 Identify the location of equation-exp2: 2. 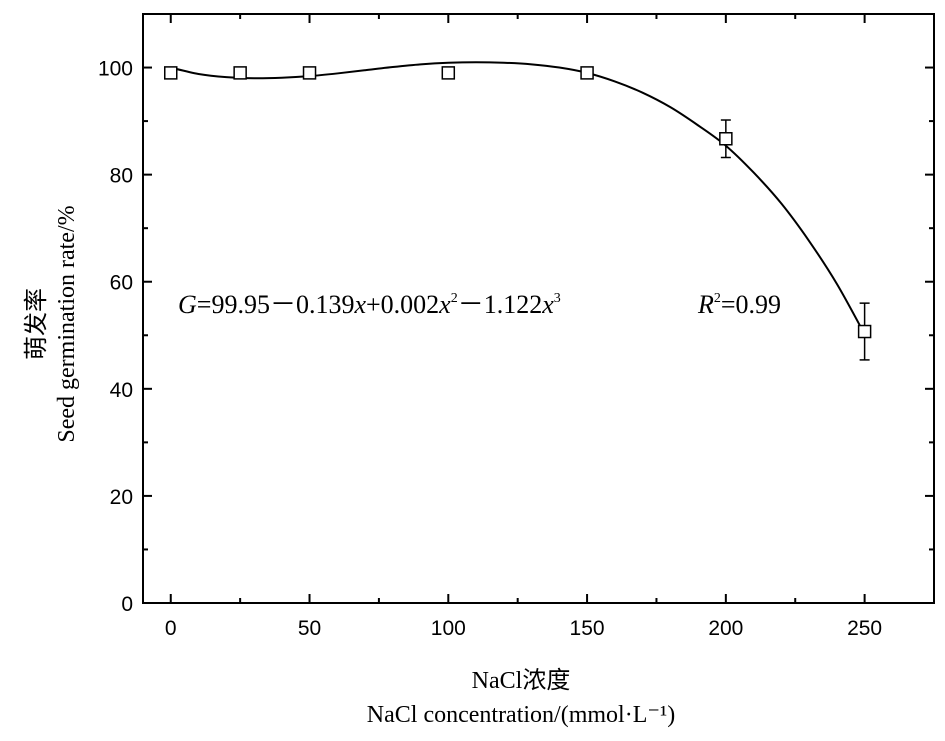
(454, 298).